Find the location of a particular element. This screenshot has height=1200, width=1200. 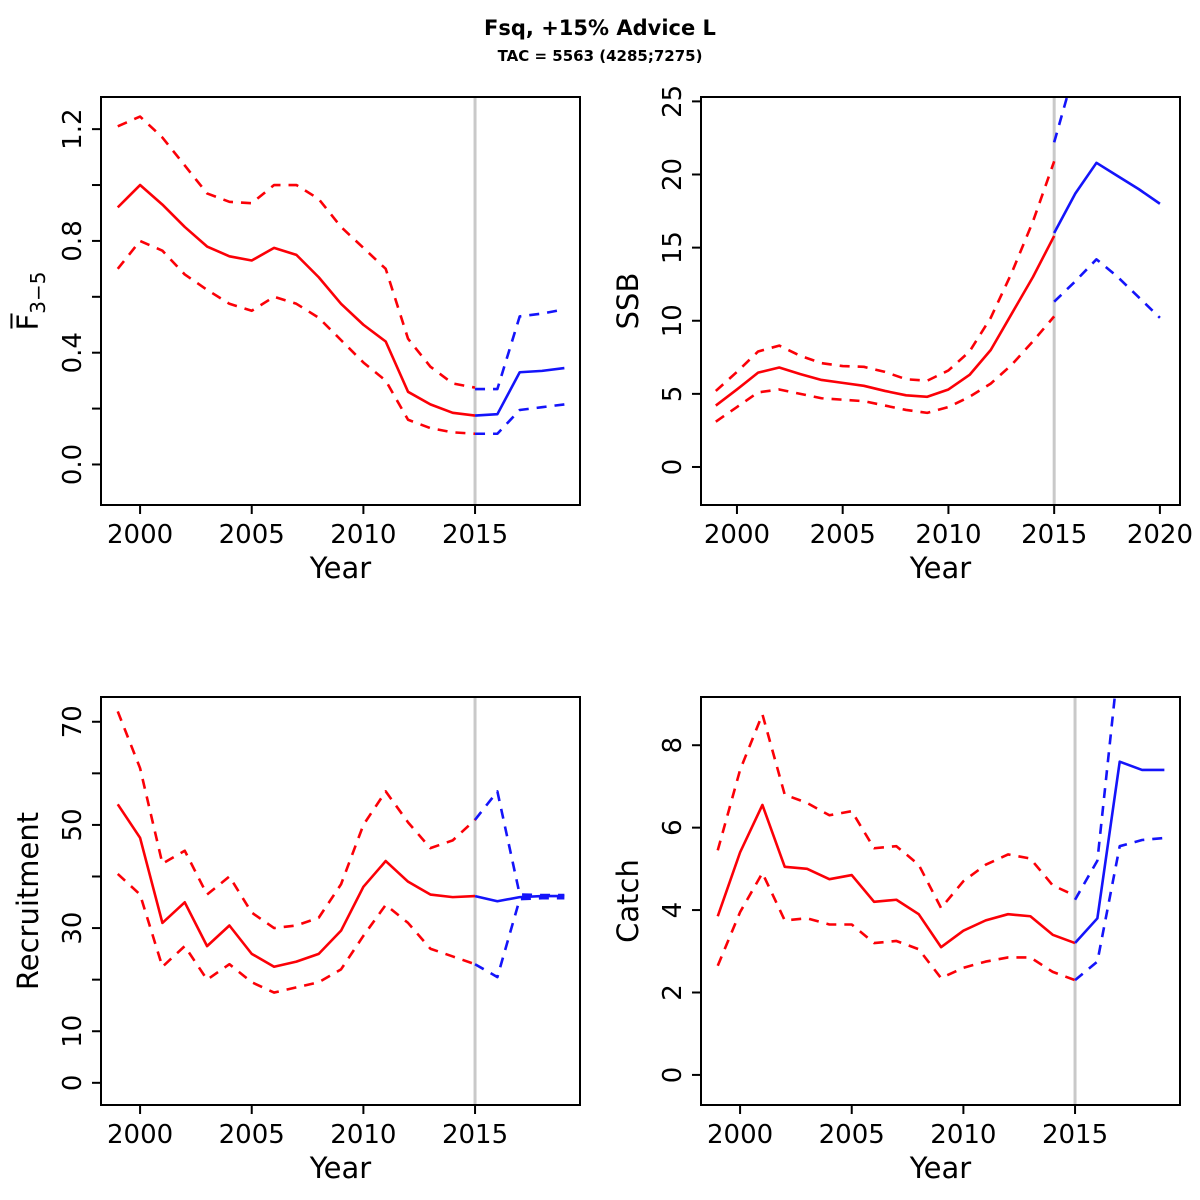

recruitment-y-tick-label: 0 is located at coordinates (73, 1083).